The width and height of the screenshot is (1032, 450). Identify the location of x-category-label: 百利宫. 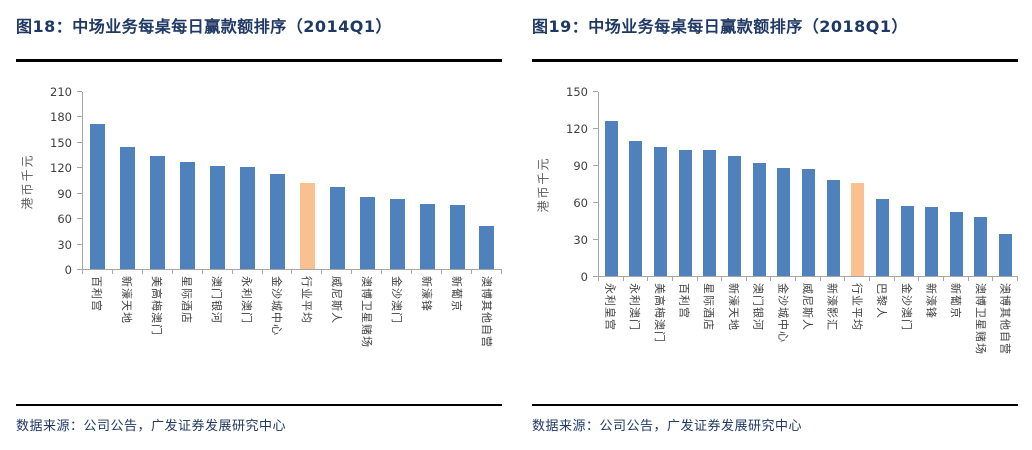
(684, 338).